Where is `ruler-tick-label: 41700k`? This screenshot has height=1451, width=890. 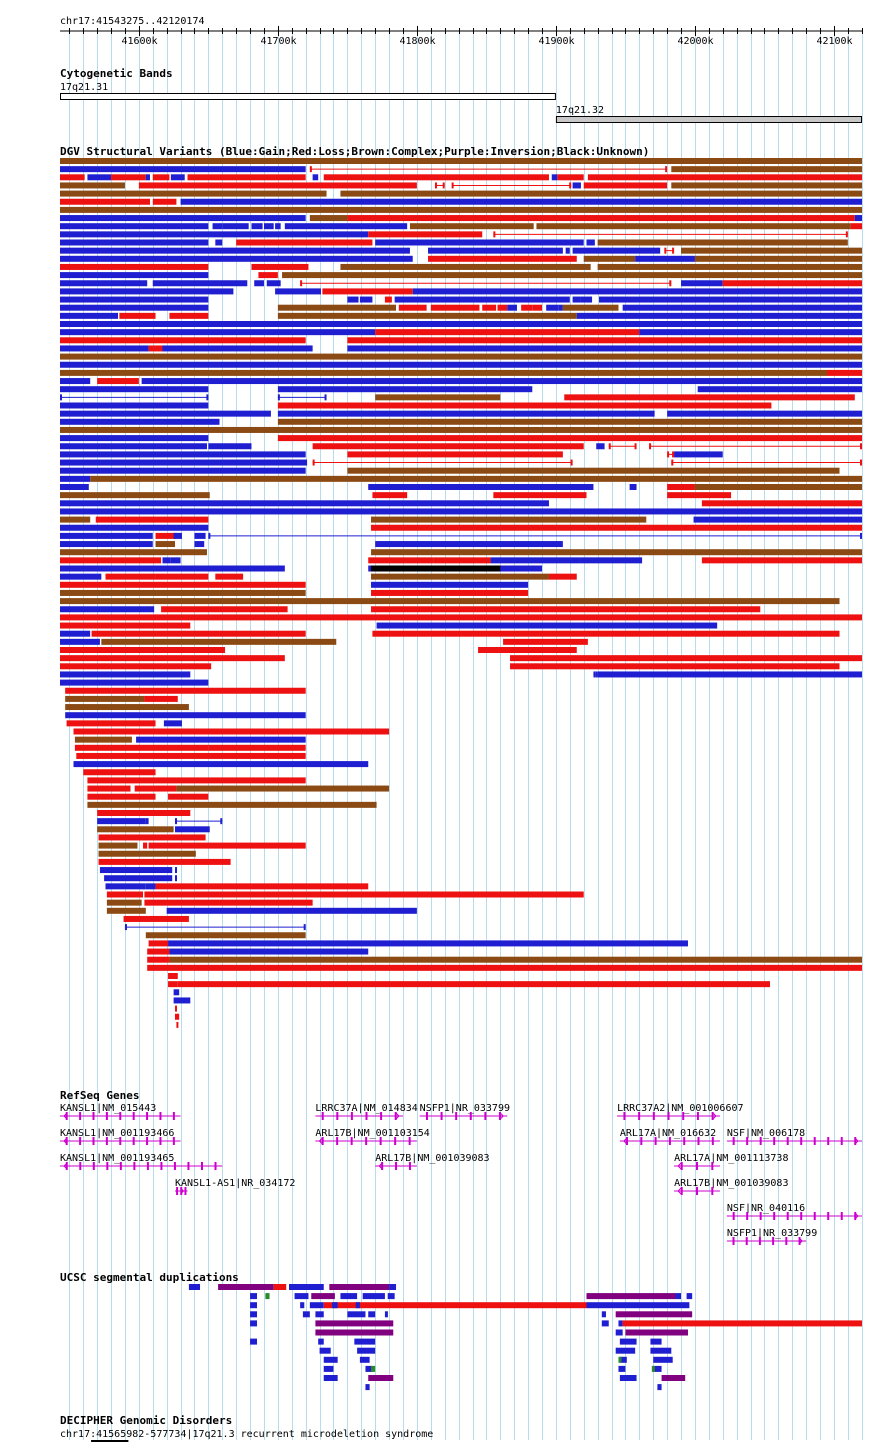 ruler-tick-label: 41700k is located at coordinates (278, 41).